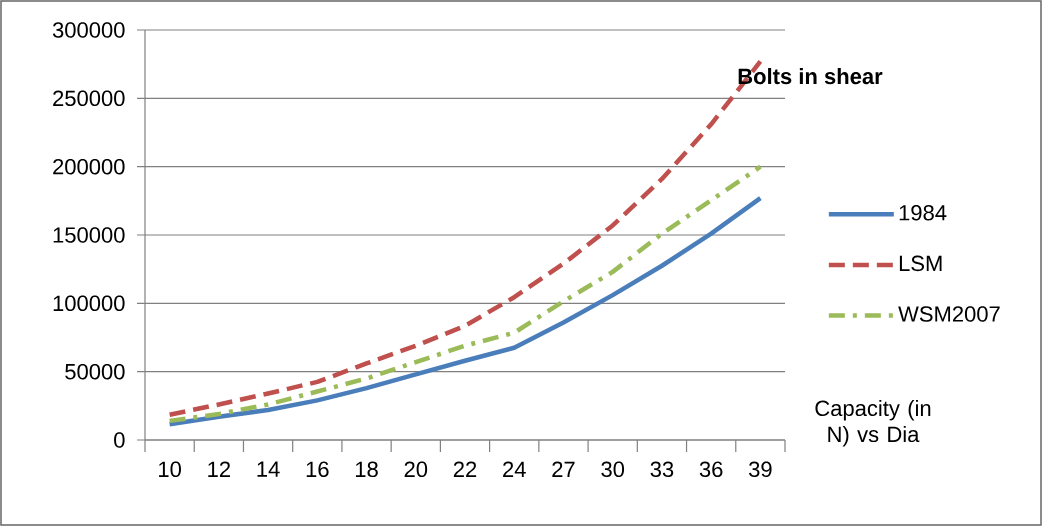  I want to click on x-tick-label: 24, so click(514, 469).